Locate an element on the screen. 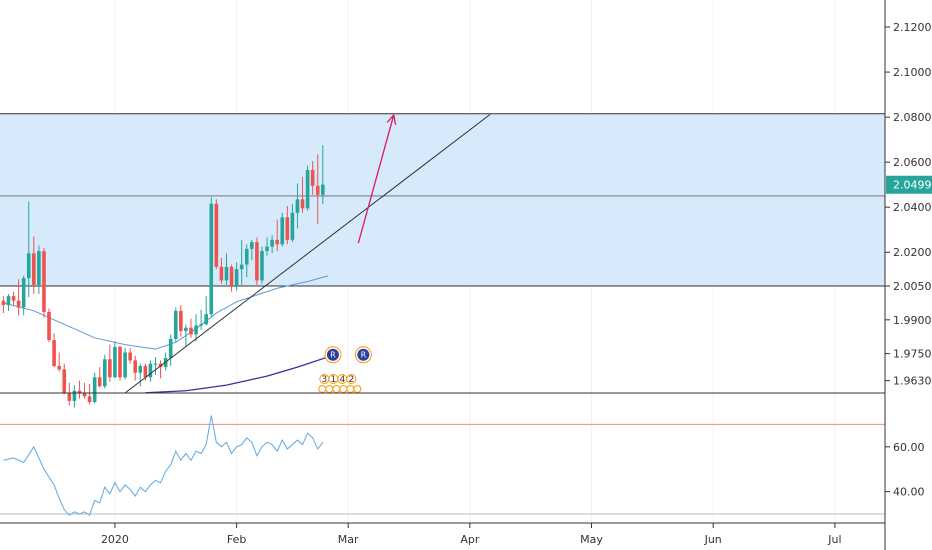 The width and height of the screenshot is (932, 550). ma-slow-line is located at coordinates (237, 375).